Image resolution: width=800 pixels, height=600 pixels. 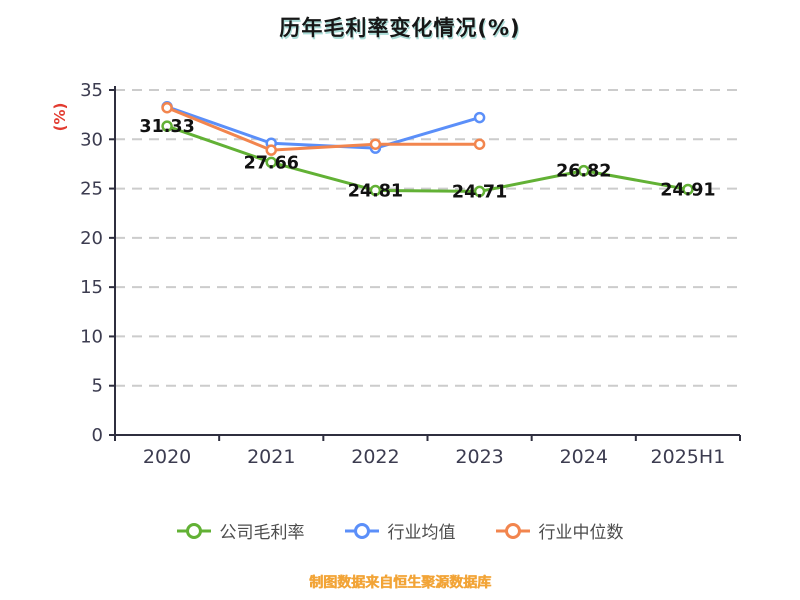 I want to click on y-tick-label: 5, so click(x=97, y=386).